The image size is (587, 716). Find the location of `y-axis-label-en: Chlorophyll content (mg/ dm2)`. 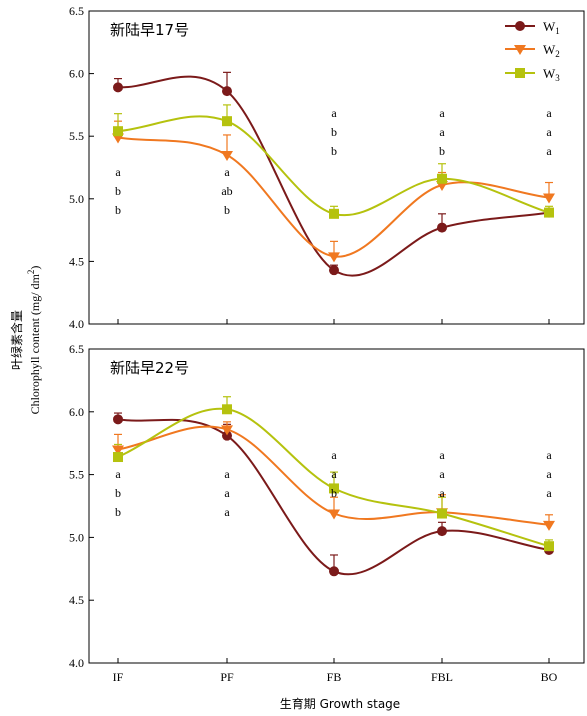

y-axis-label-en: Chlorophyll content (mg/ dm2) is located at coordinates (34, 340).